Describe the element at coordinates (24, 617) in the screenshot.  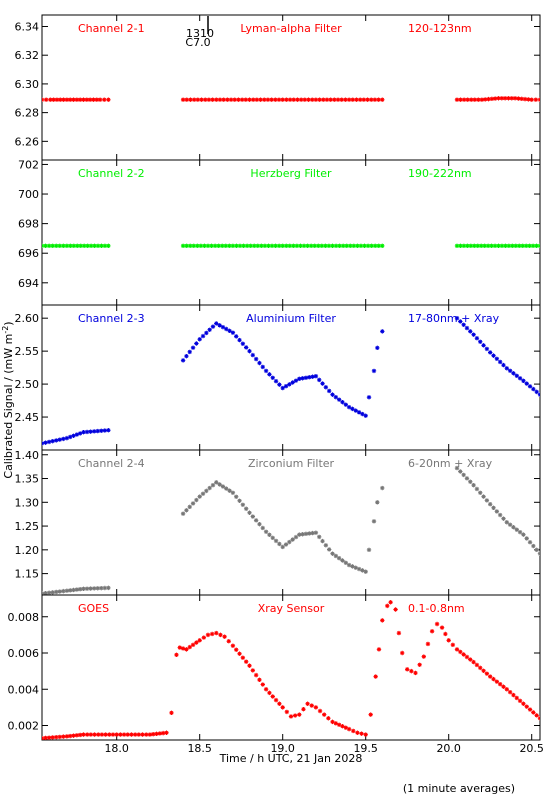
I see `y-tick-label: 0.008` at that location.